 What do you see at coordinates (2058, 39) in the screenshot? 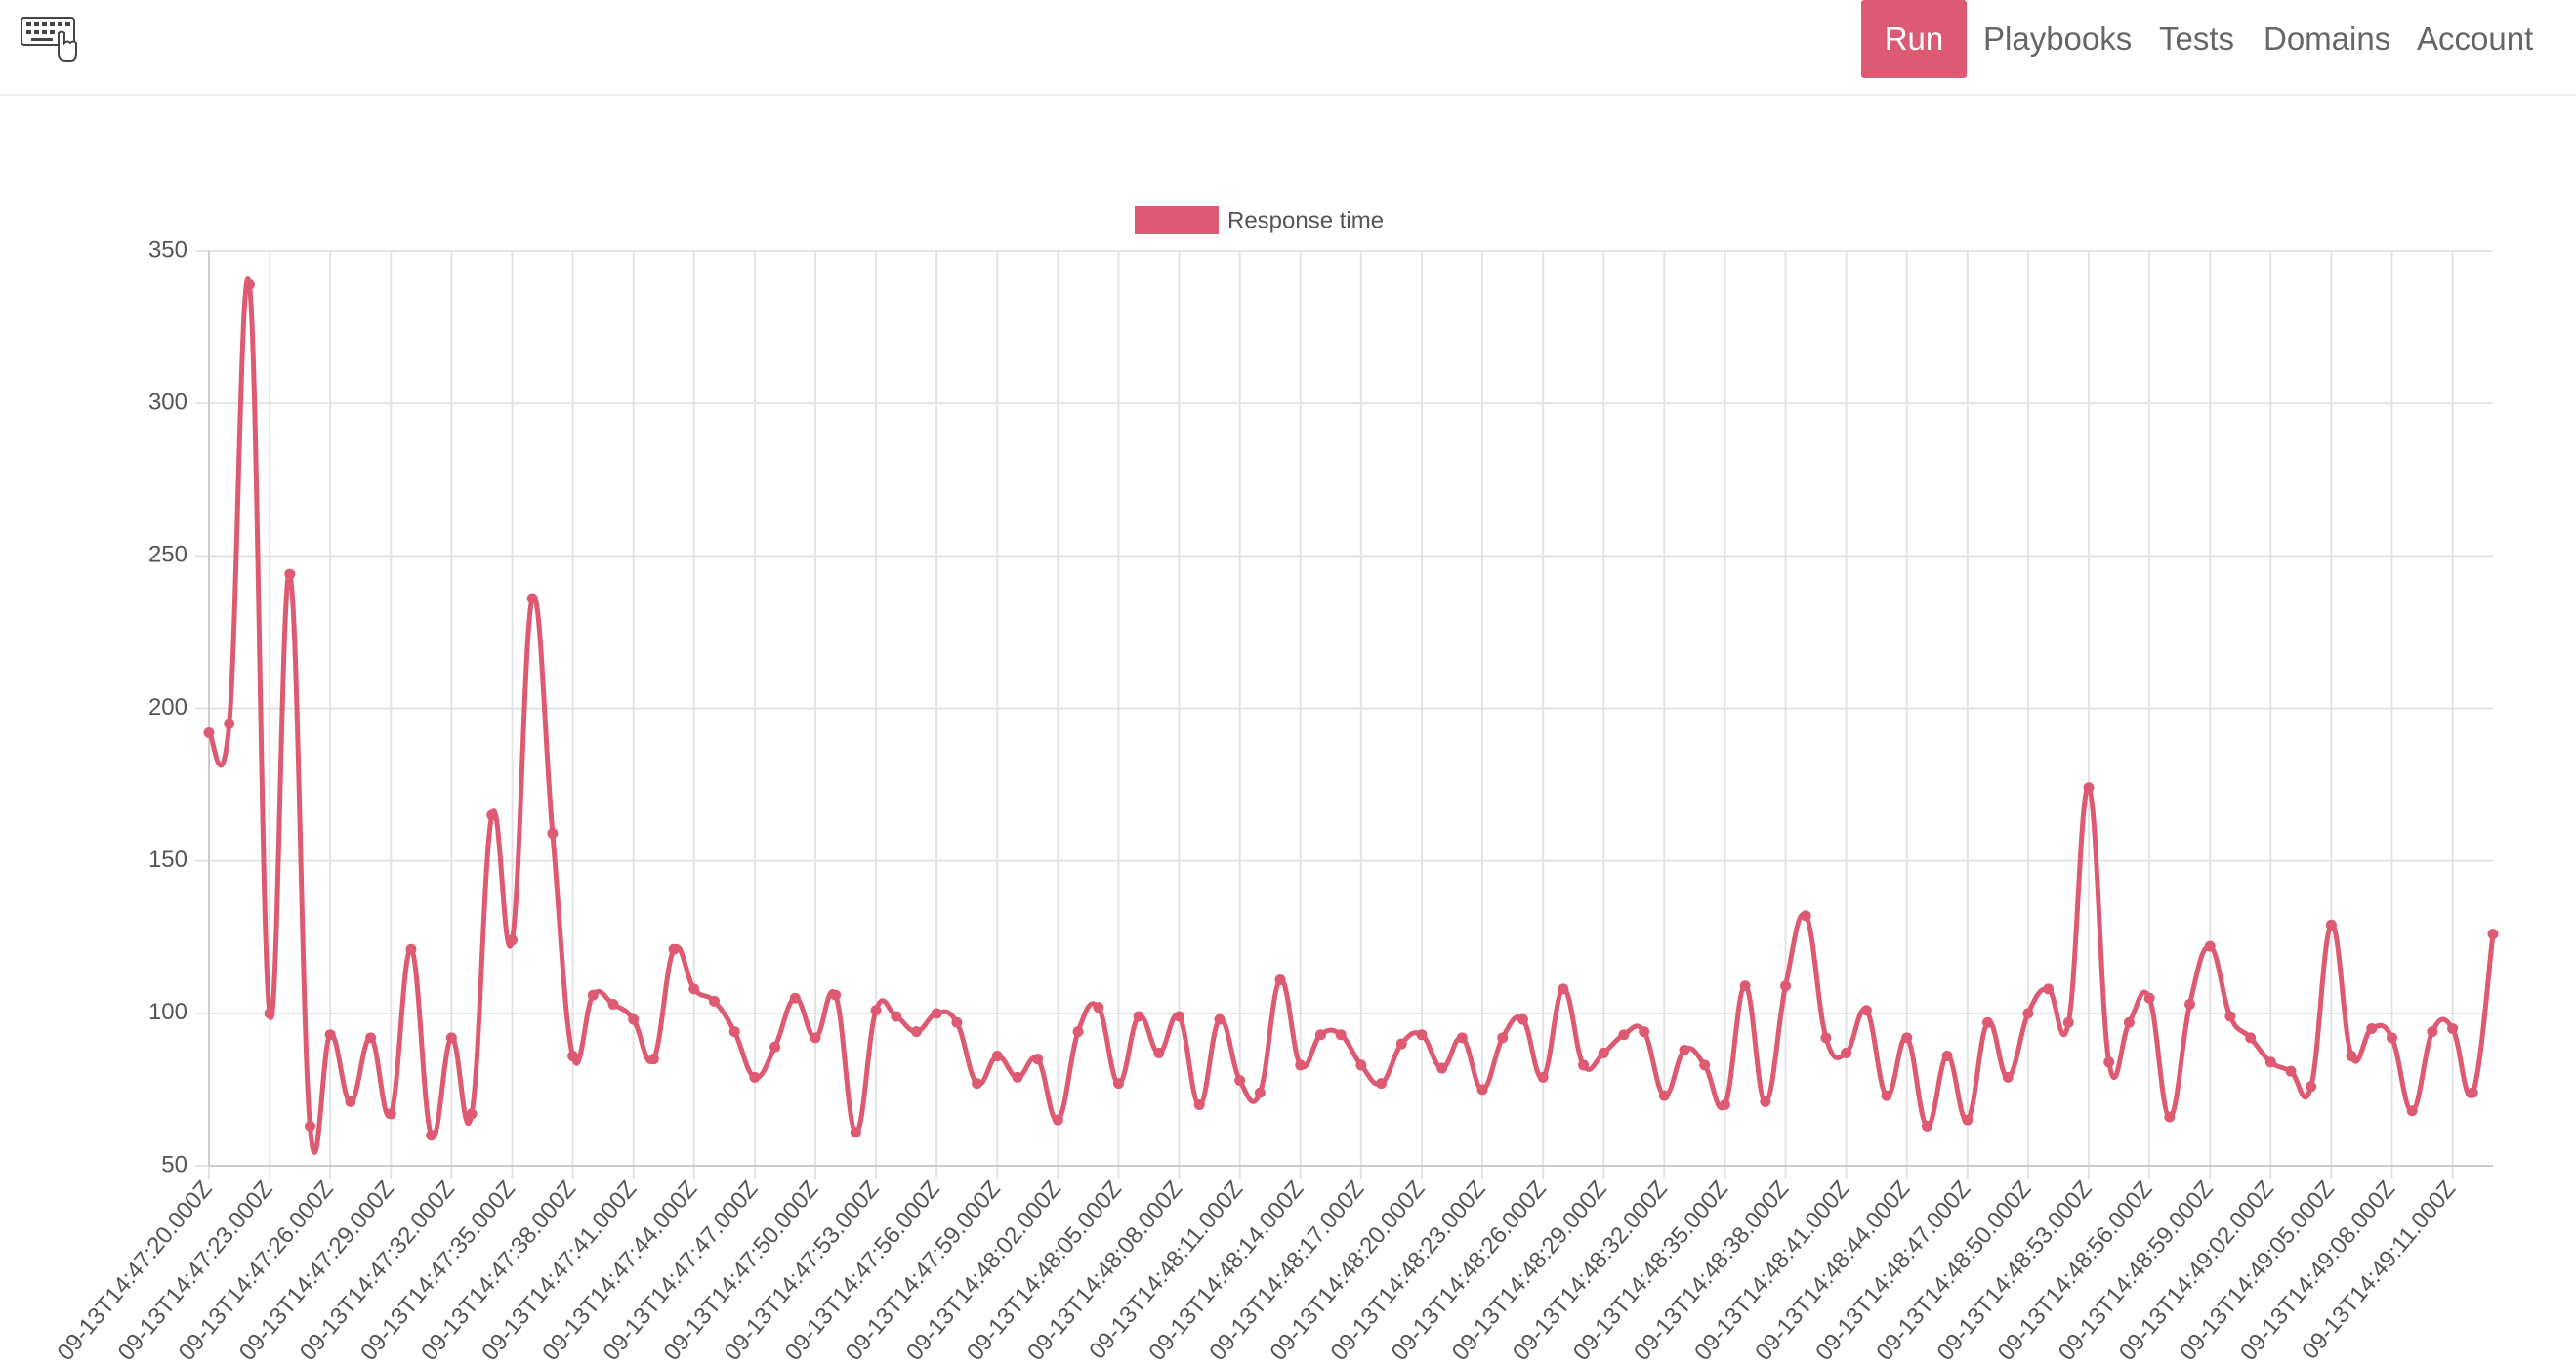
I see `nav-link: Playbooks` at bounding box center [2058, 39].